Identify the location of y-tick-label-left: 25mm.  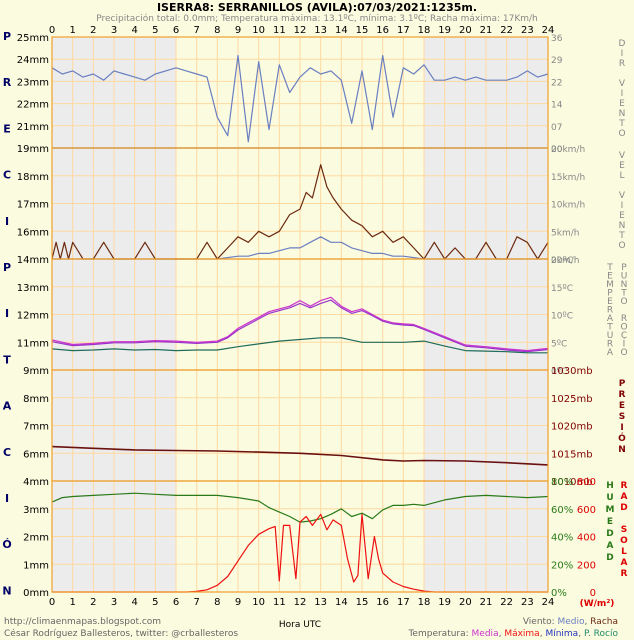
(33, 38).